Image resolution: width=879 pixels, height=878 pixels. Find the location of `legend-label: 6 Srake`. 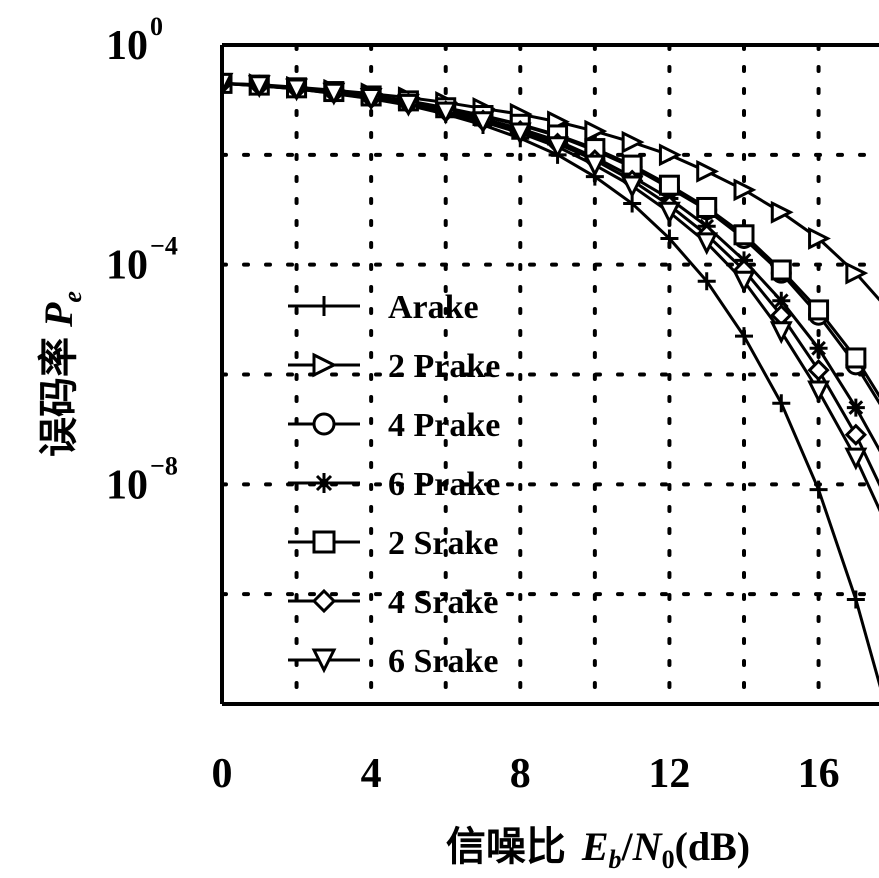

legend-label: 6 Srake is located at coordinates (443, 661).